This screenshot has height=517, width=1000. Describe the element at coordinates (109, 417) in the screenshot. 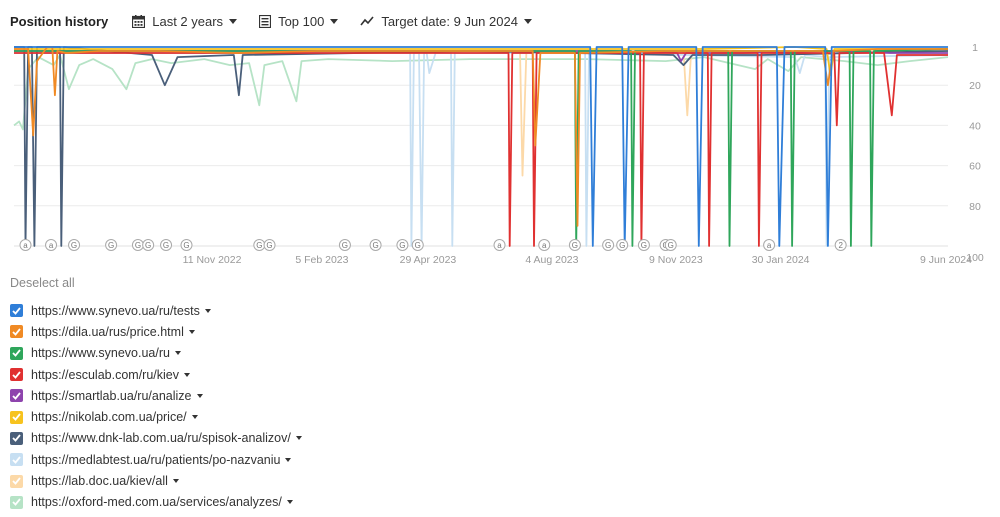

I see `legend-url: https://nikolab.com.ua/price/` at that location.